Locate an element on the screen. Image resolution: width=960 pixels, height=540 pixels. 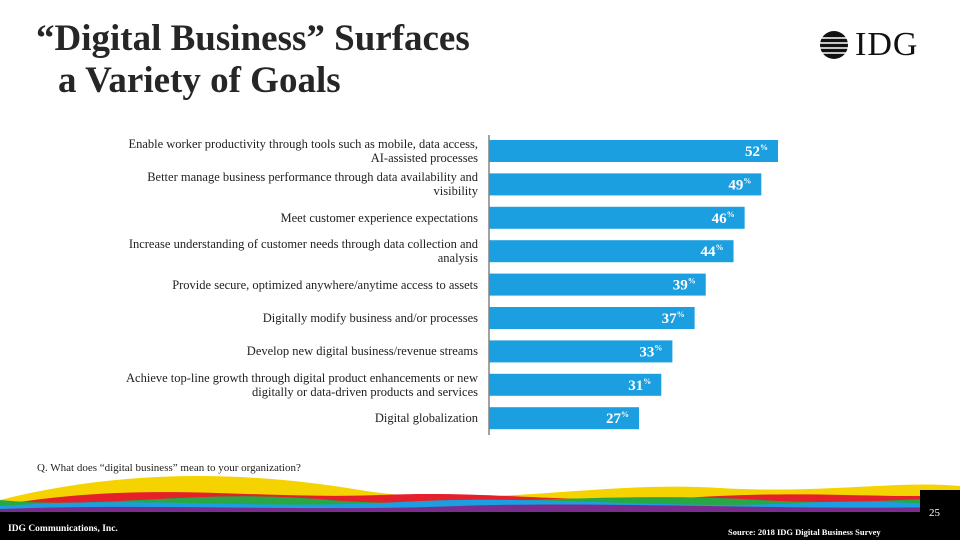
value-label: 31% is located at coordinates (639, 385).